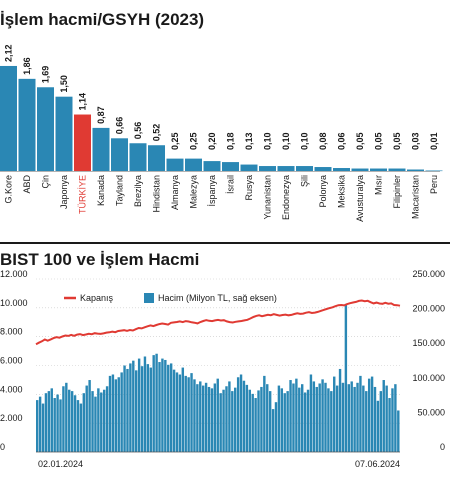 Image resolution: width=450 pixels, height=483 pixels. I want to click on category-label-21: Filipinler, so click(397, 192).